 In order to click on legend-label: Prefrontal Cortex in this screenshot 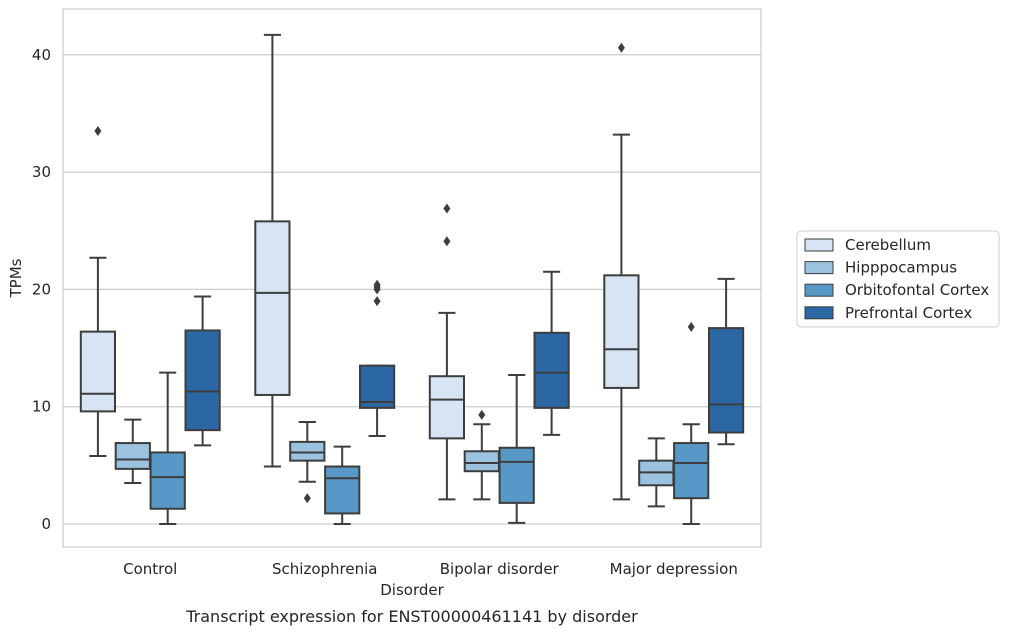, I will do `click(908, 313)`.